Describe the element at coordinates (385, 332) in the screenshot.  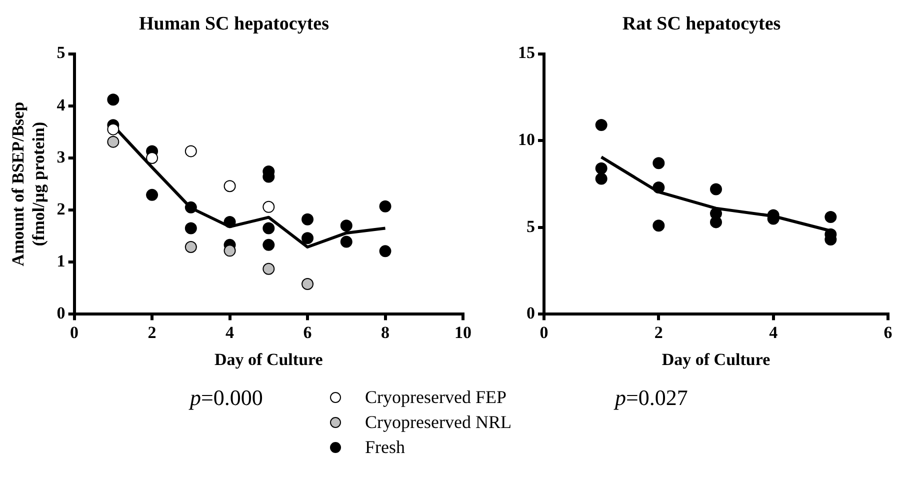
I see `x-tick-label: 8` at that location.